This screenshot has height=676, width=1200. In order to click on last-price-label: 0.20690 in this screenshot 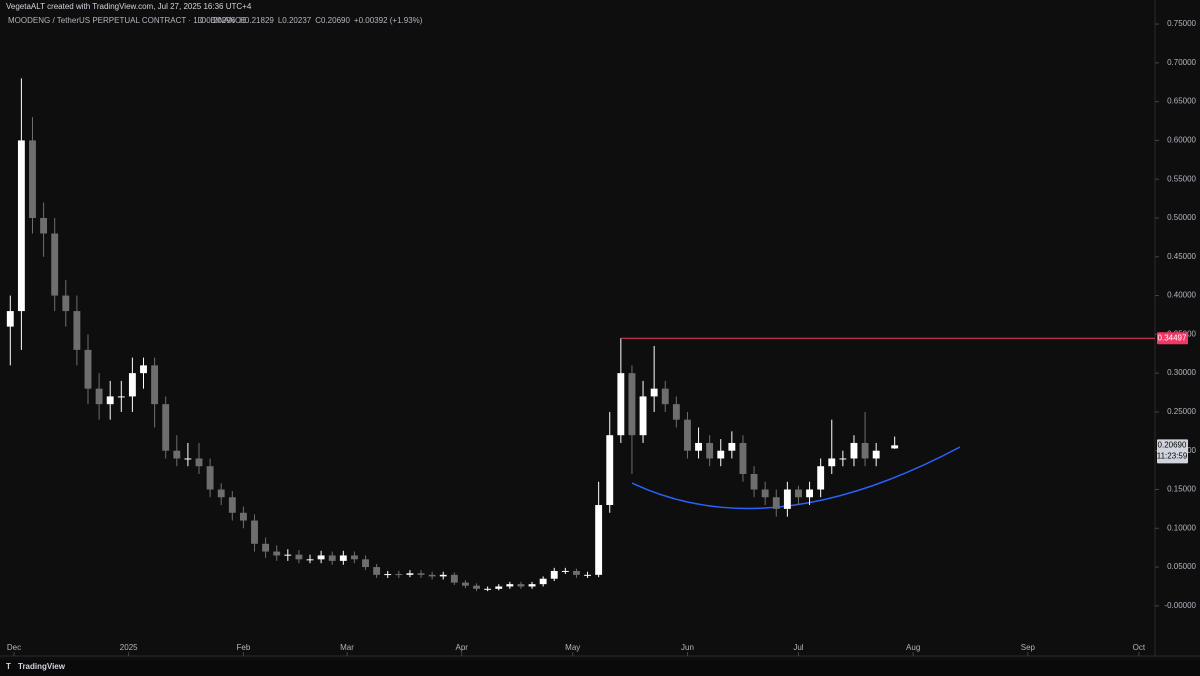, I will do `click(1172, 444)`.